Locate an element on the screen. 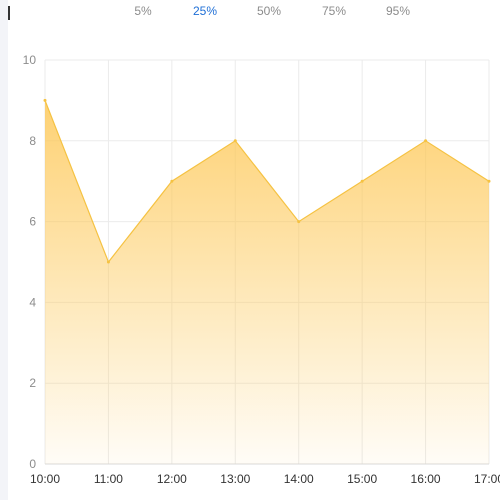 This screenshot has height=500, width=500. tab-25-percent: 25% is located at coordinates (205, 11).